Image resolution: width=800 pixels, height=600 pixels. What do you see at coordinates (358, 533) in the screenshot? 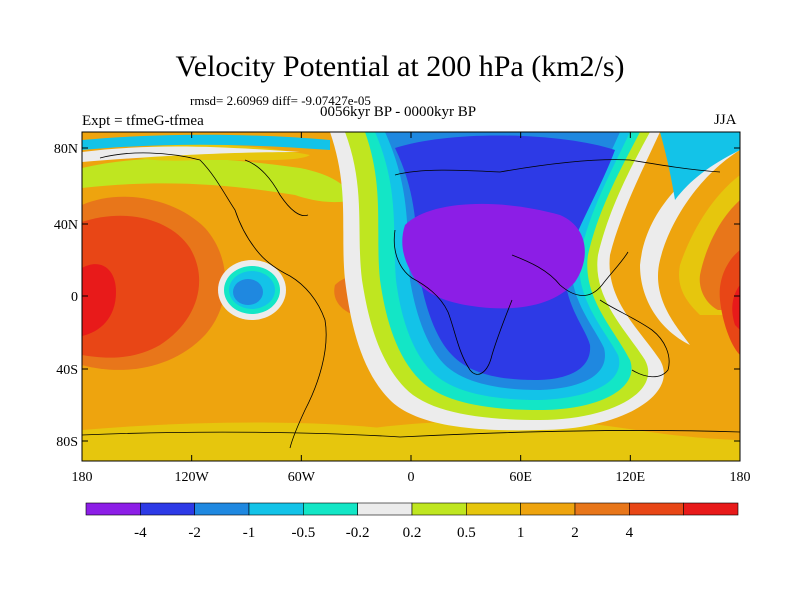
I see `colorbar-label: -0.2` at bounding box center [358, 533].